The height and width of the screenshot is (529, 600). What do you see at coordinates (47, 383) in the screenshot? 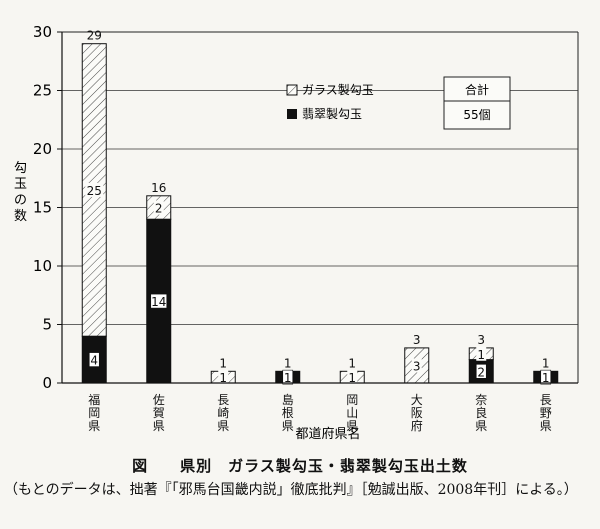
I see `y-tick-label: 0` at bounding box center [47, 383].